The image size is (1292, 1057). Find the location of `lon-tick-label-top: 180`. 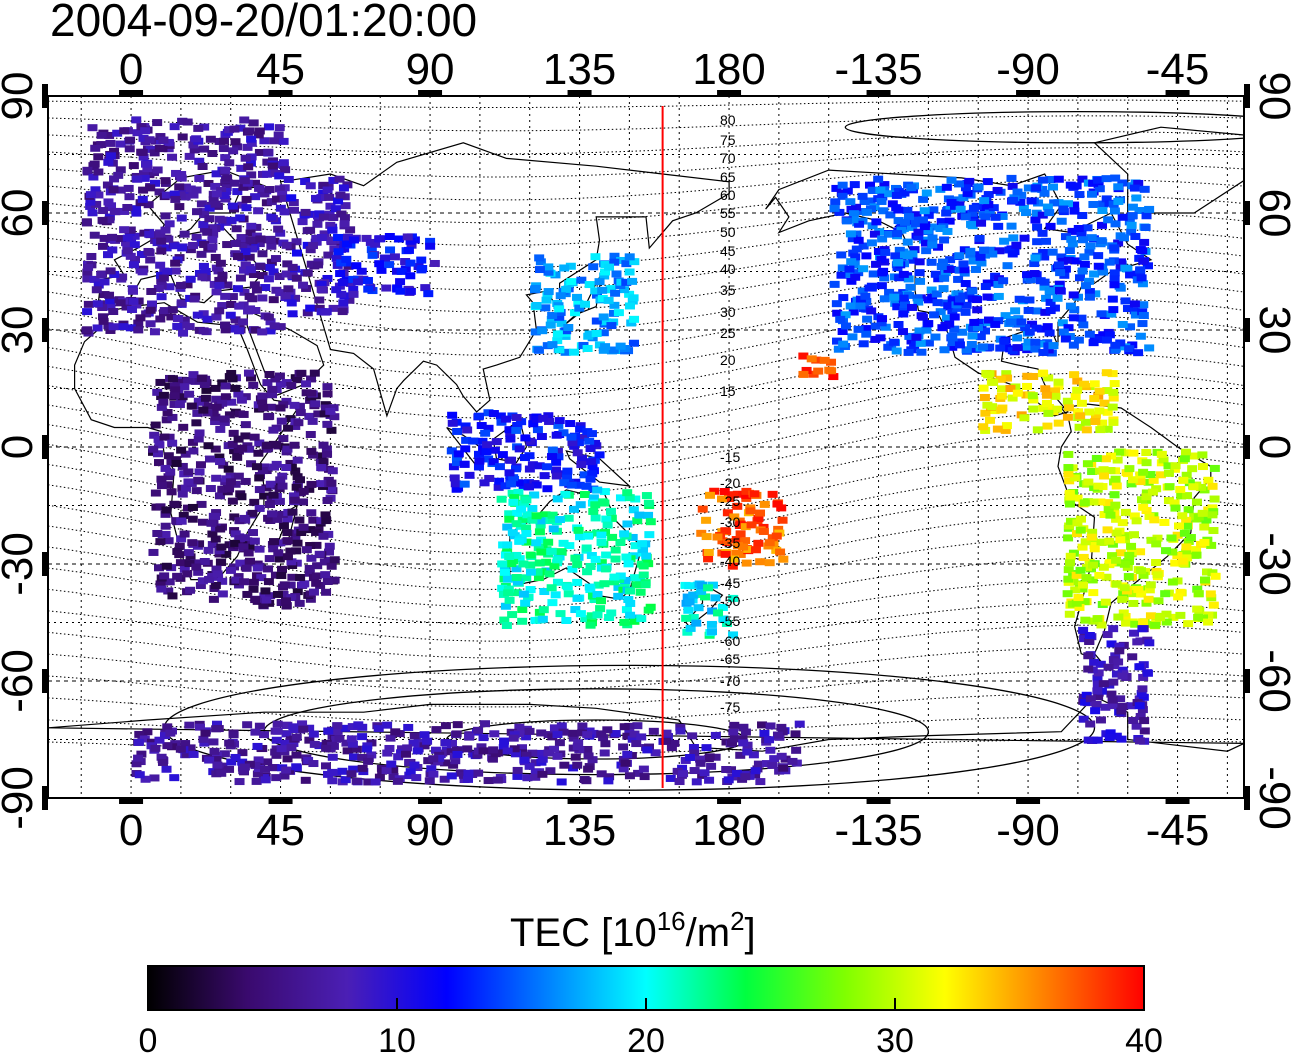

lon-tick-label-top: 180 is located at coordinates (728, 69).